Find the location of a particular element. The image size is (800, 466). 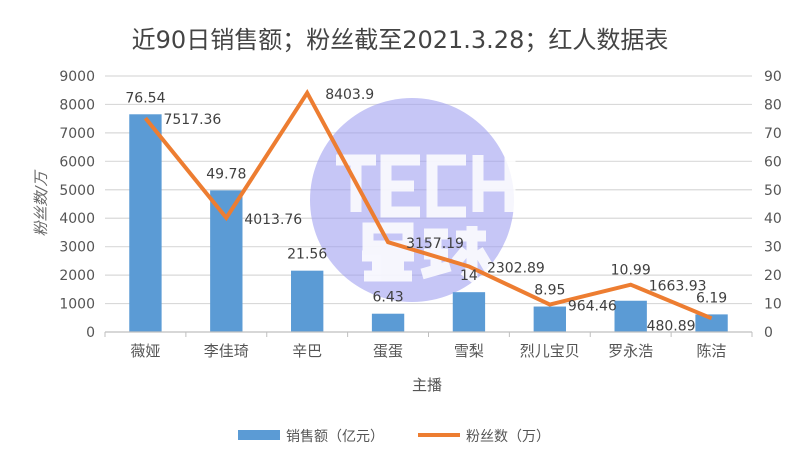

tech-planet-watermark-logo is located at coordinates (413, 200).